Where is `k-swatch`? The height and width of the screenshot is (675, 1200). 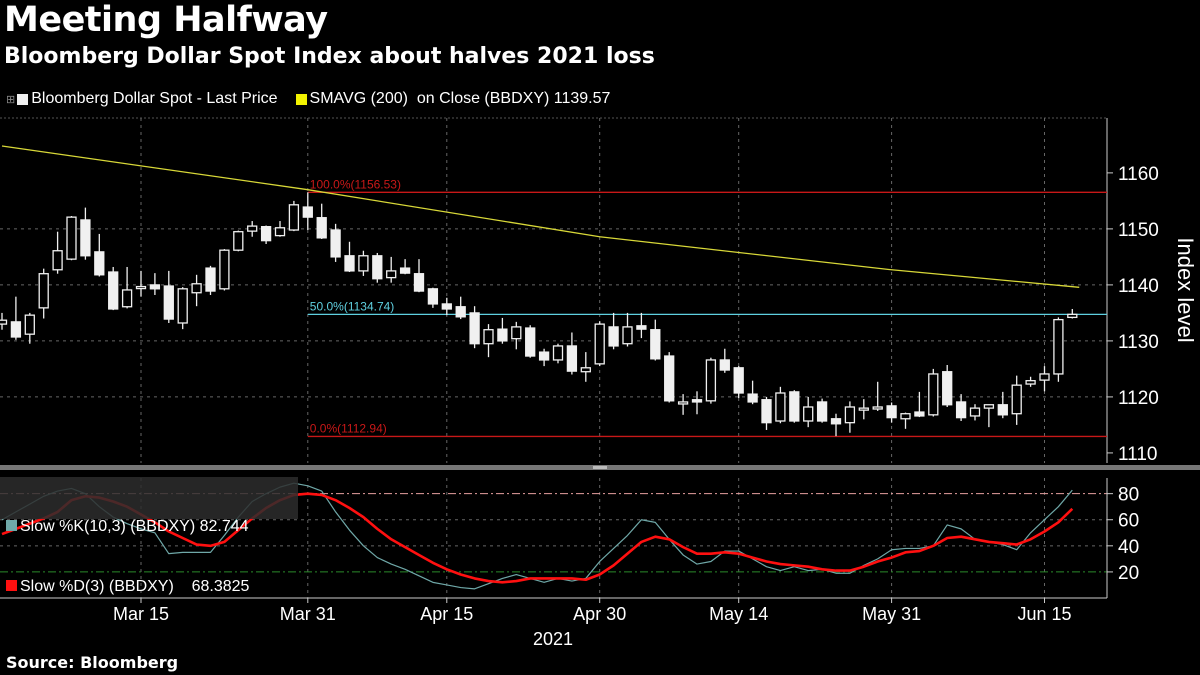 k-swatch is located at coordinates (11, 525).